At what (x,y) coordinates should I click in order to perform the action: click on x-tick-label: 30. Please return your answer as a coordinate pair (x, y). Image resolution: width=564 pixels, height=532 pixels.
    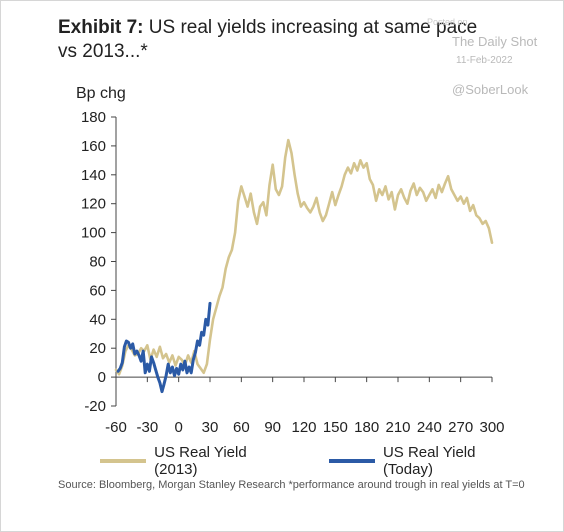
    Looking at the image, I should click on (210, 427).